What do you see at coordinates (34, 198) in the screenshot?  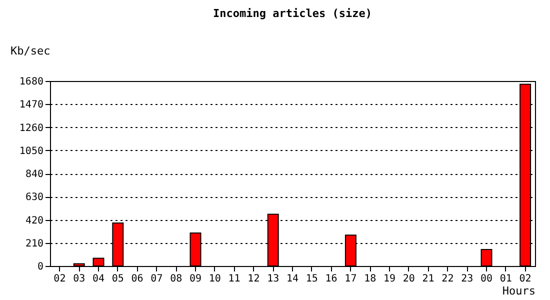 I see `y-tick-label: 630` at bounding box center [34, 198].